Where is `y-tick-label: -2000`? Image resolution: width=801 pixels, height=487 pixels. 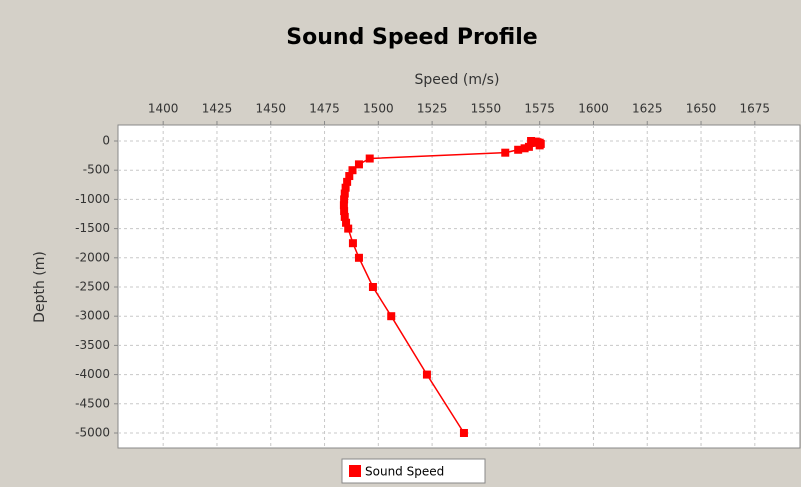
y-tick-label: -2000 is located at coordinates (92, 257).